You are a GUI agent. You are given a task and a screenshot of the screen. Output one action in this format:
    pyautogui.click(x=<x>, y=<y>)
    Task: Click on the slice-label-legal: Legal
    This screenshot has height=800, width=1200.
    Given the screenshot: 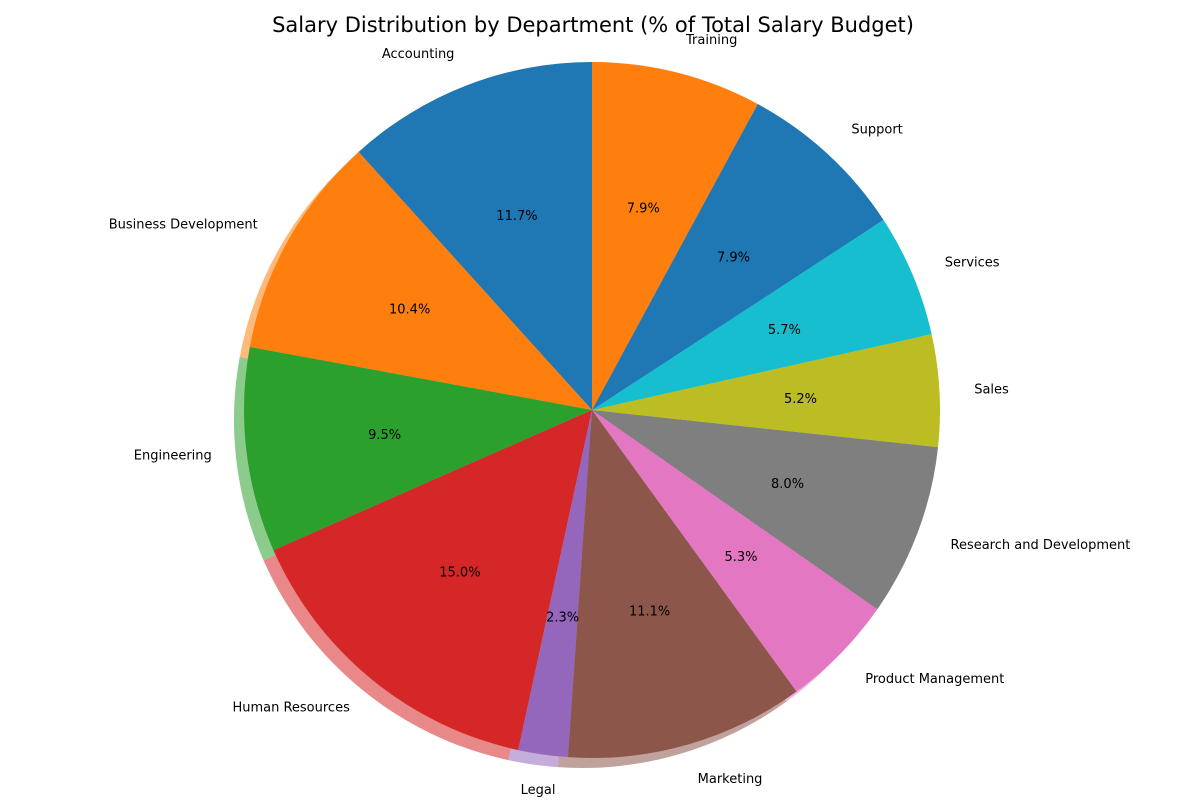 What is the action you would take?
    pyautogui.click(x=538, y=790)
    